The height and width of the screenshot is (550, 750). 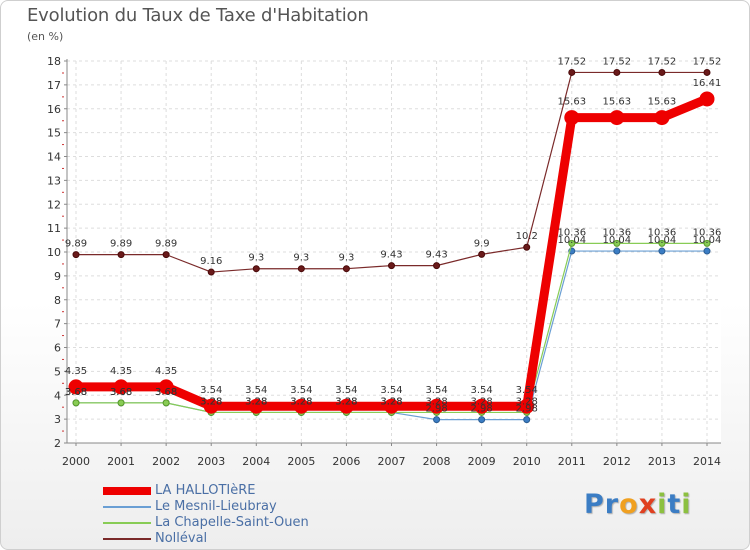 I want to click on legend-item-la-chapelle-saint-ouen: La Chapelle-Saint-Ouen, so click(x=253, y=523).